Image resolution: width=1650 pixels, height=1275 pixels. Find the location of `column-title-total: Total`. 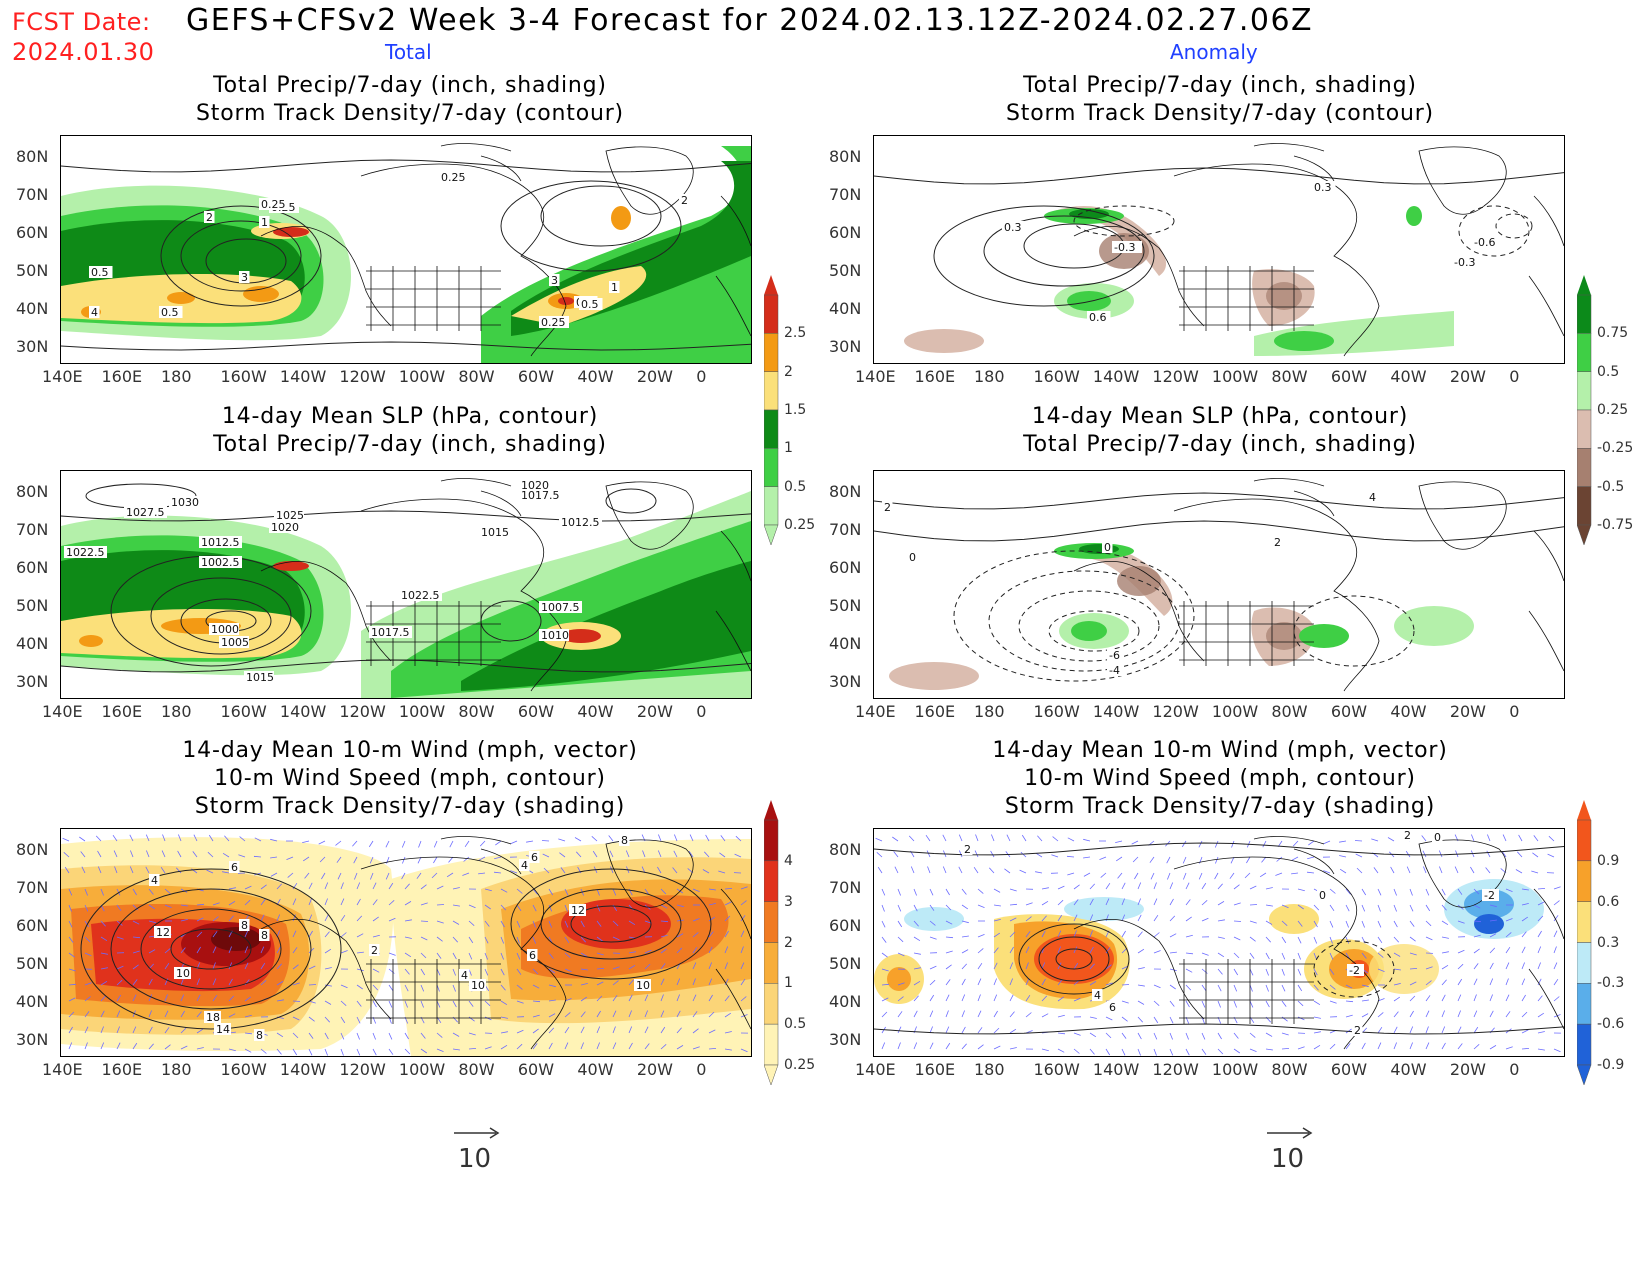

column-title-total: Total is located at coordinates (408, 52).